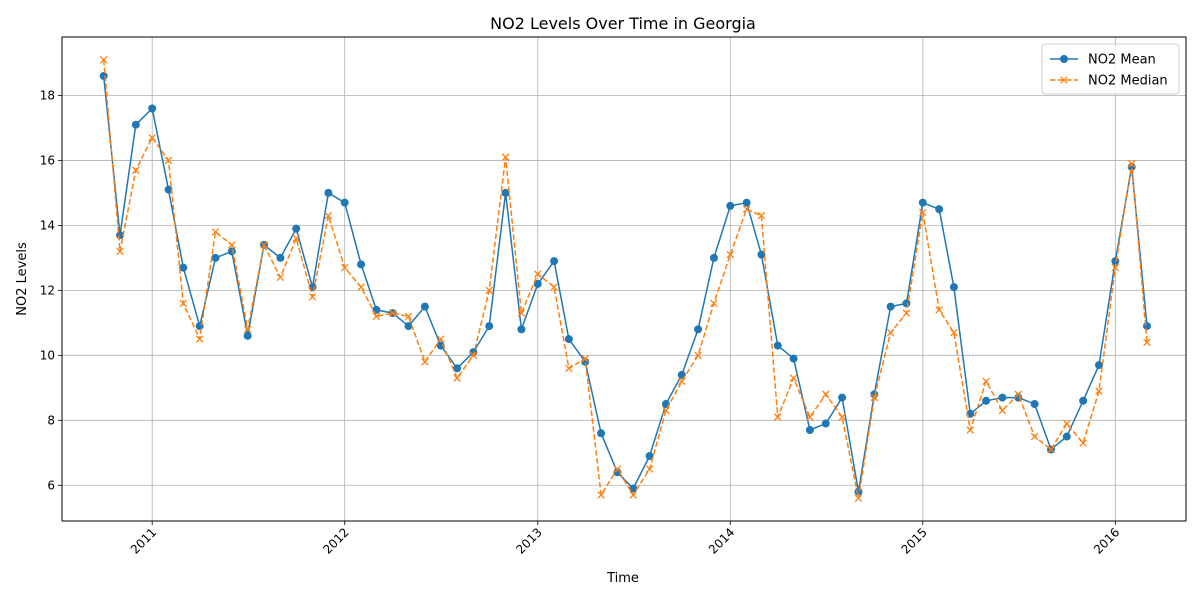  I want to click on chart-title: NO2 Levels Over Time in Georgia, so click(623, 23).